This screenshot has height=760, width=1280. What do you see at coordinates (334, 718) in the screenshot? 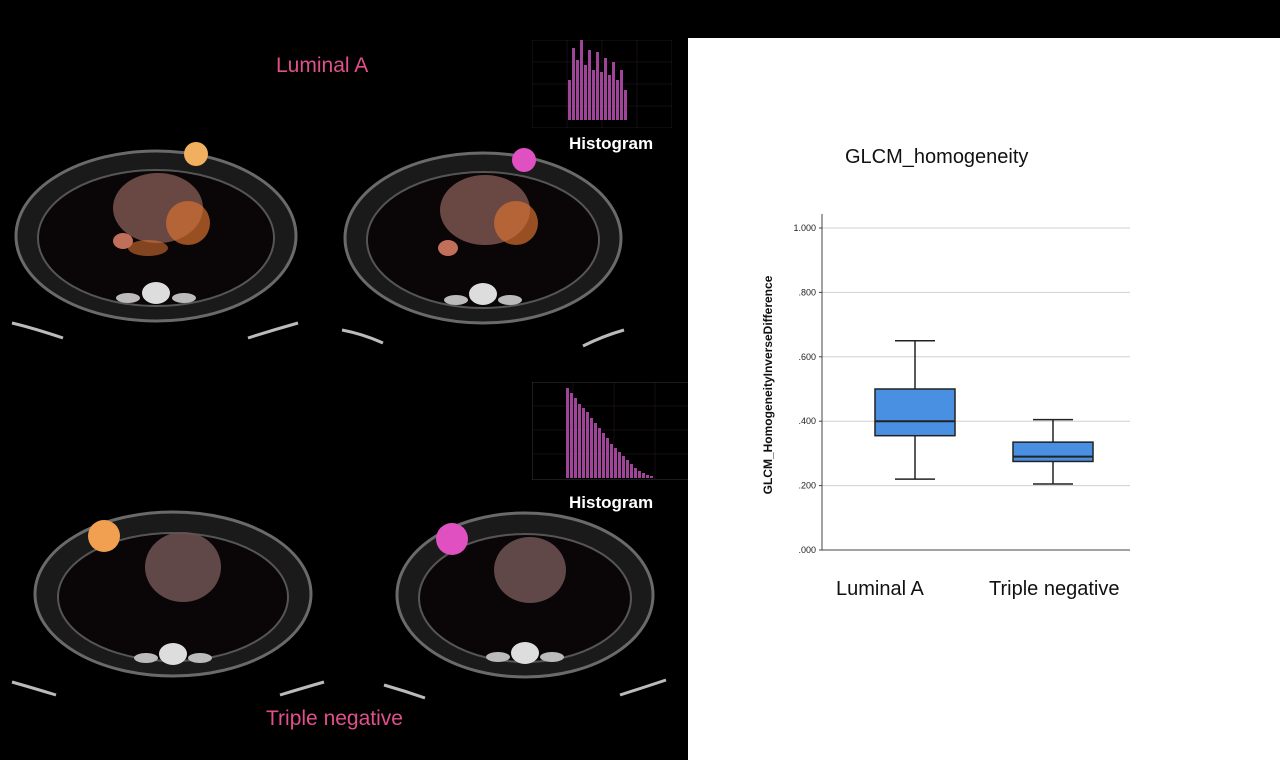
I see `triple-negative-label: Triple negative` at bounding box center [334, 718].